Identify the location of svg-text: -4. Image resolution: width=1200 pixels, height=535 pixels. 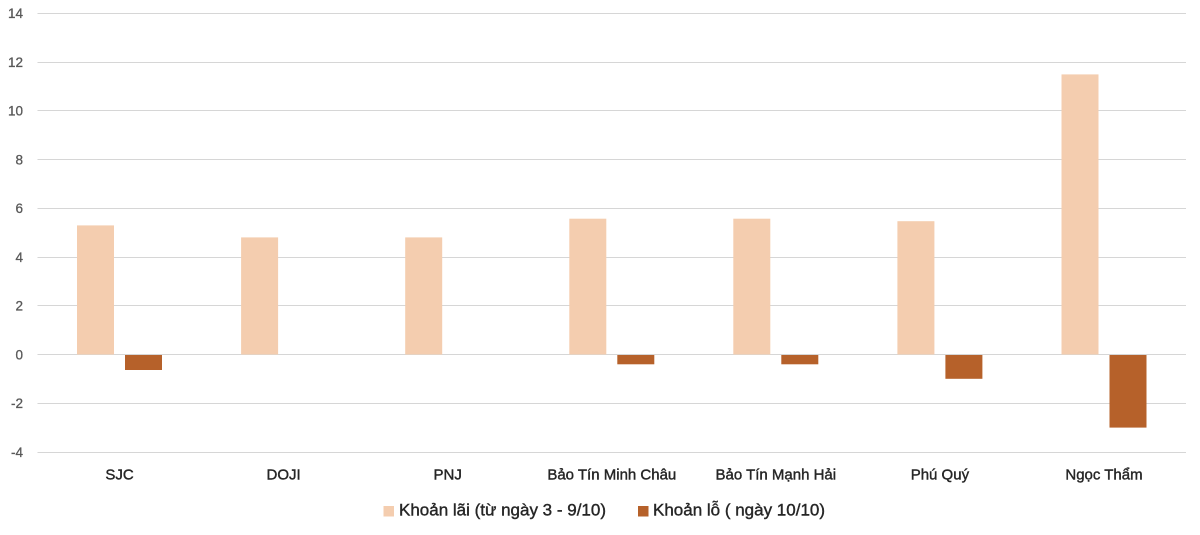
(17, 452).